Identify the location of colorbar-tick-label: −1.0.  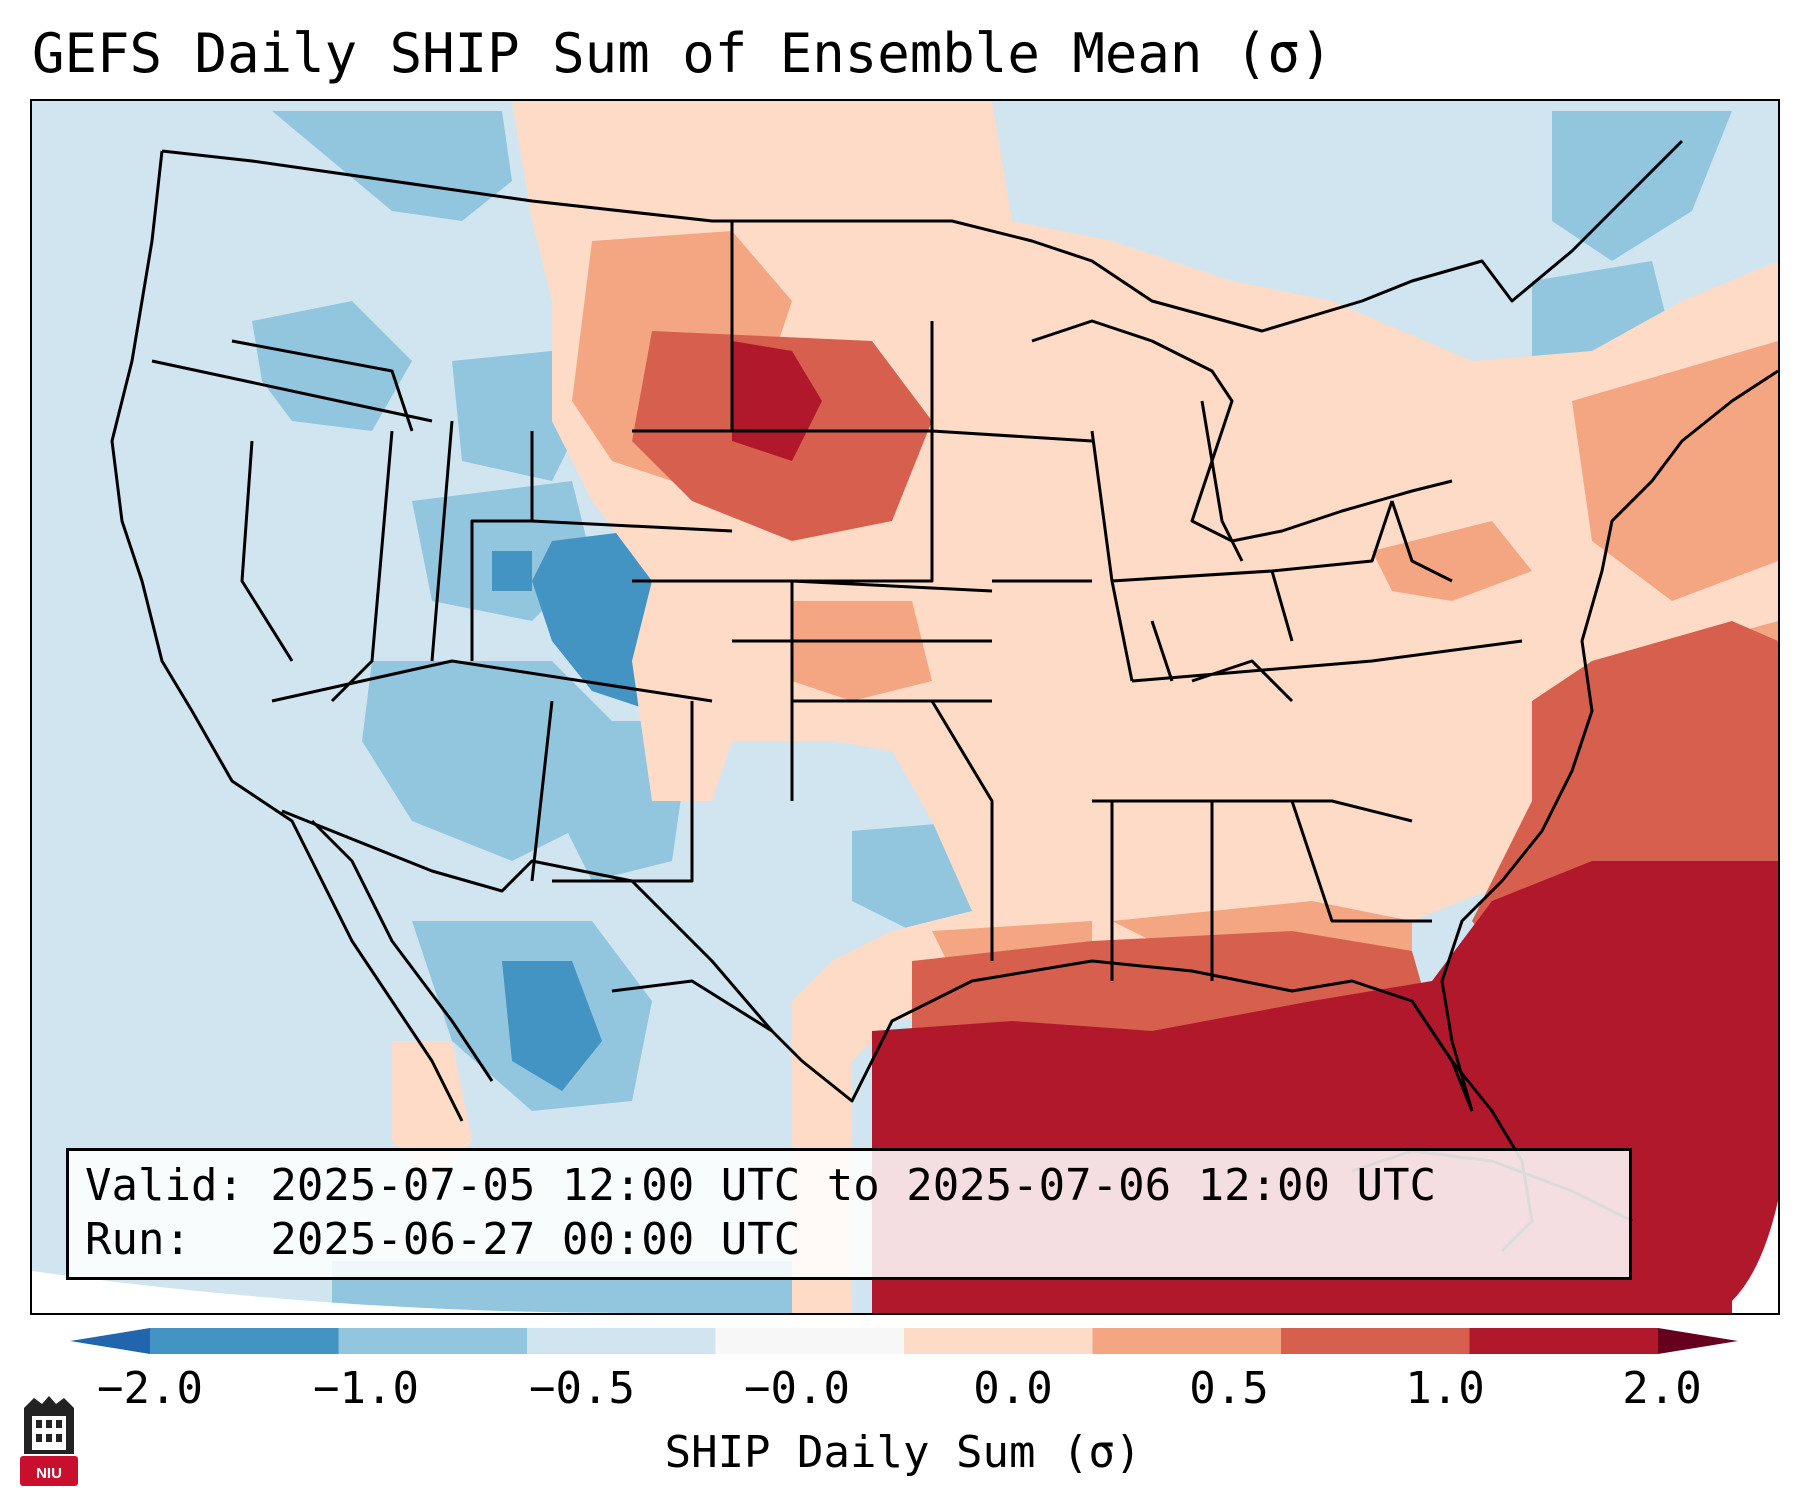
(366, 1388).